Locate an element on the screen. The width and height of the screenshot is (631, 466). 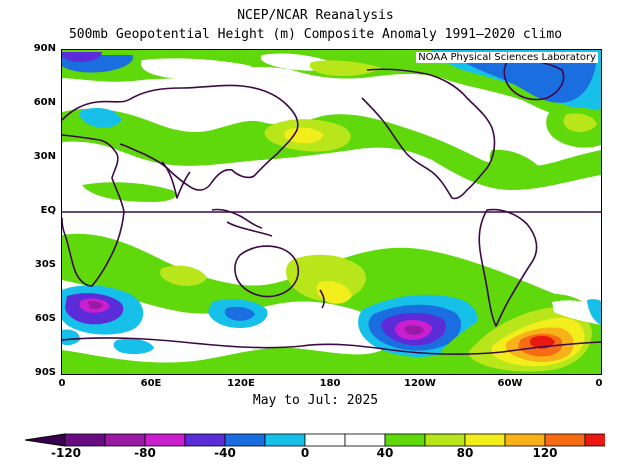
colorbar-label: 40 is located at coordinates (385, 453).